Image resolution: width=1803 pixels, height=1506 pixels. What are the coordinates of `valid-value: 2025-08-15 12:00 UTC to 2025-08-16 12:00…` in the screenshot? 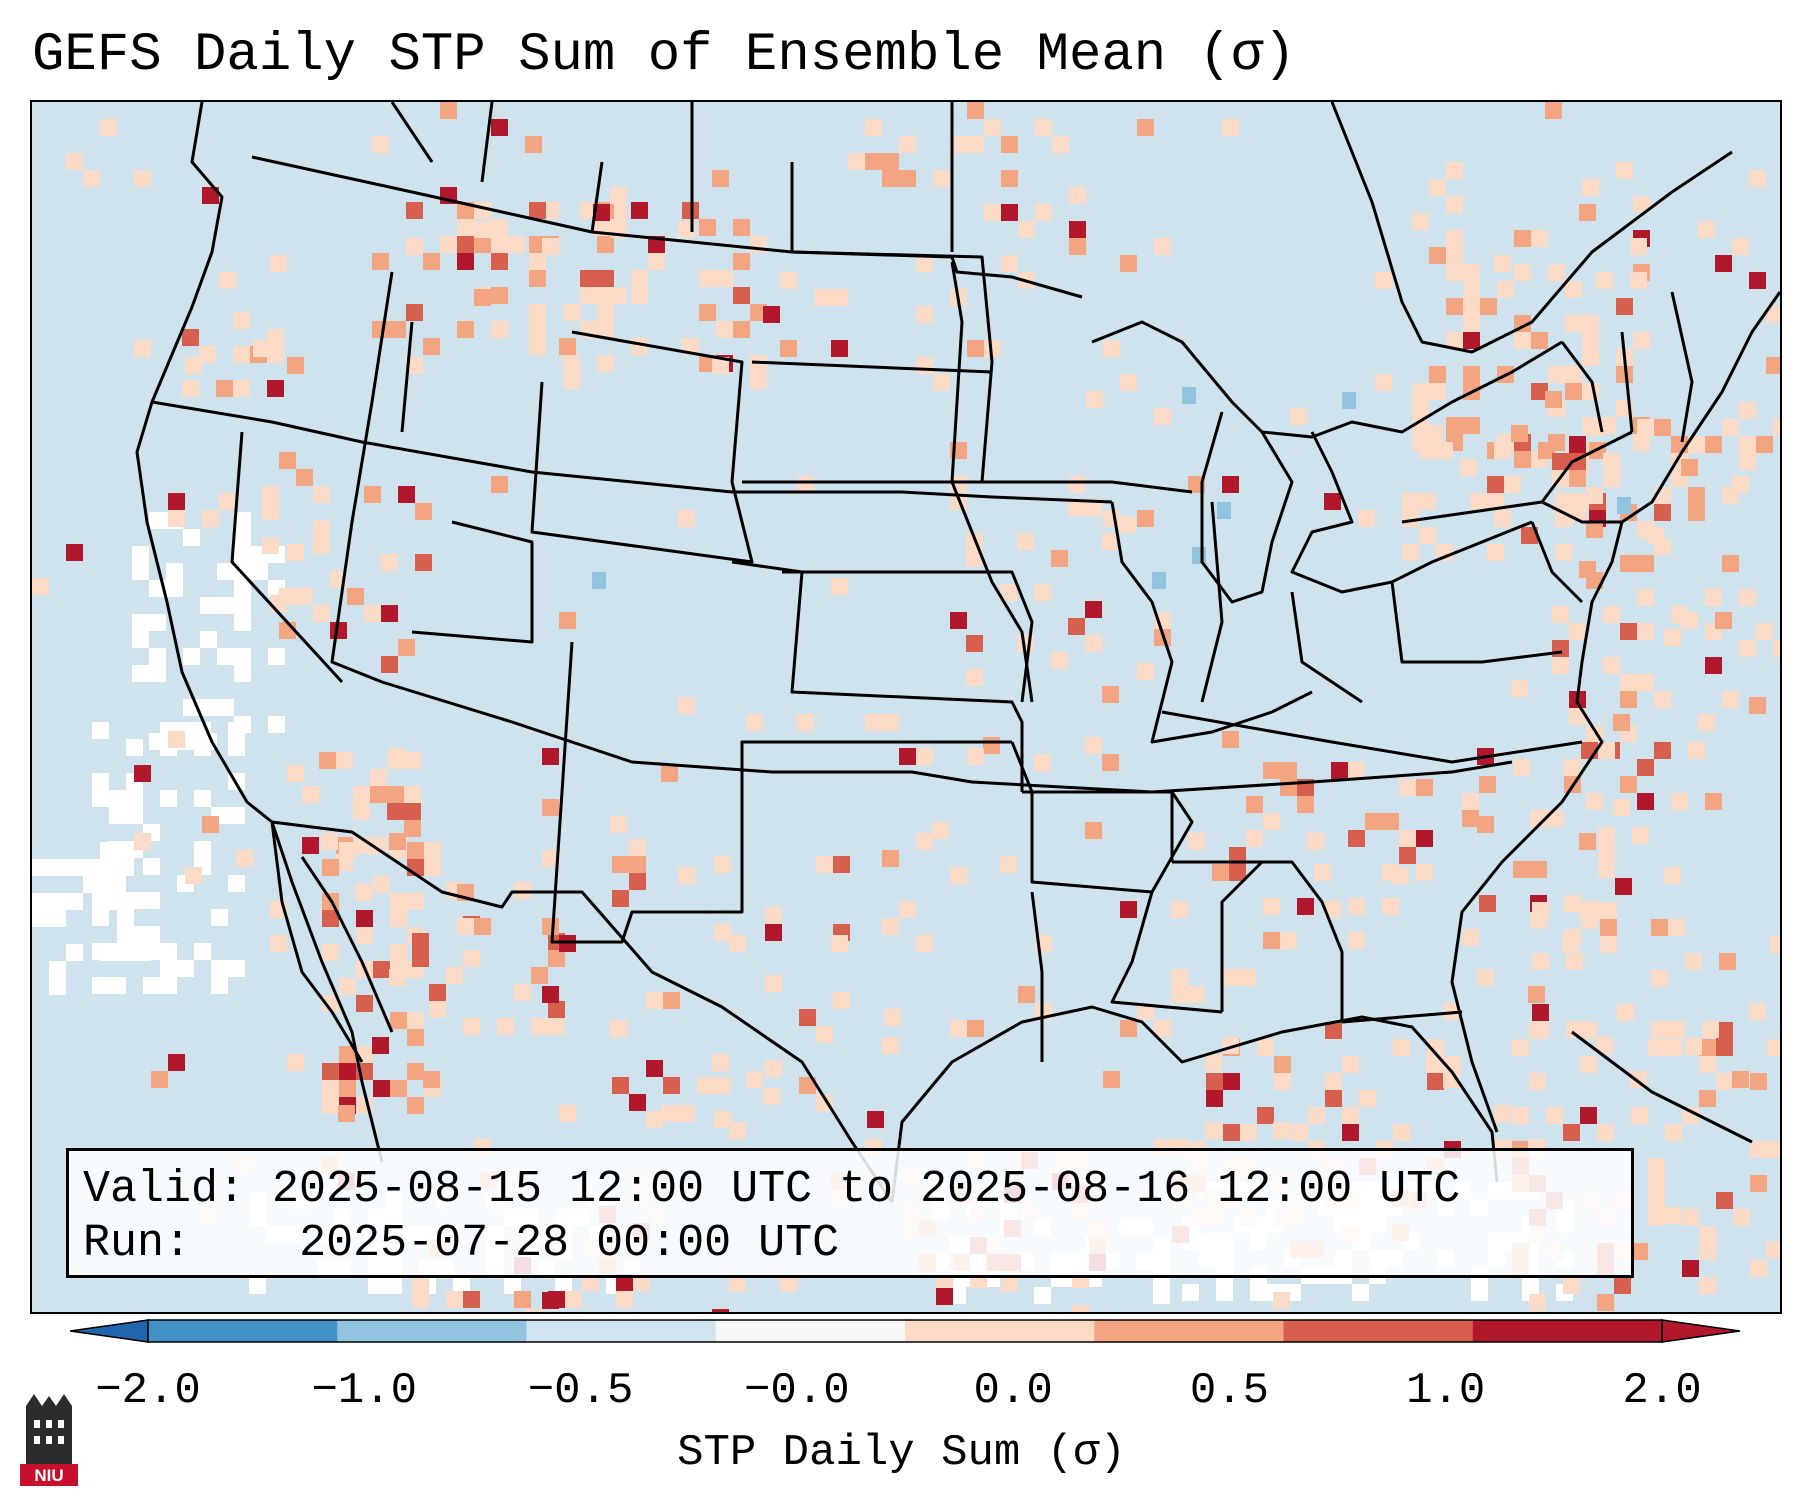 It's located at (866, 1189).